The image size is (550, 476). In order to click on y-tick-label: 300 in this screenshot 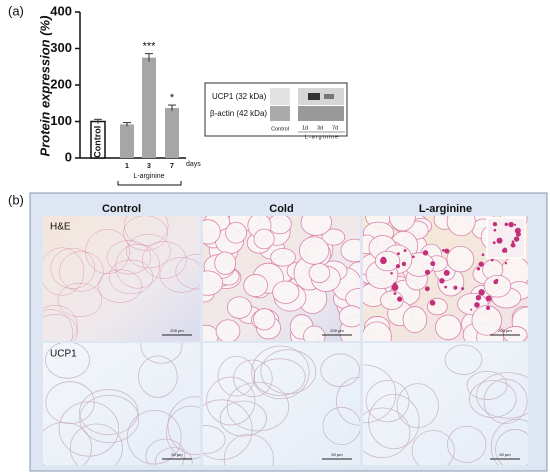, I will do `click(61, 47)`.